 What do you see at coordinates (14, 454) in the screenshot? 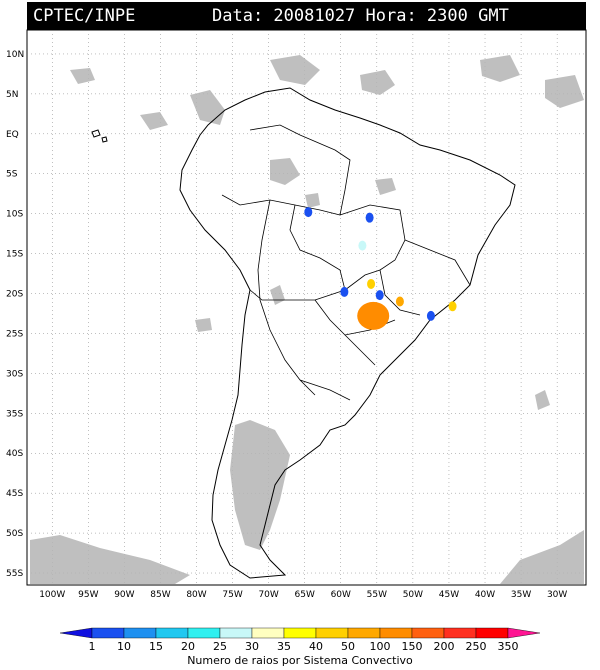
I see `lat-tick-label: 40S` at bounding box center [14, 454].